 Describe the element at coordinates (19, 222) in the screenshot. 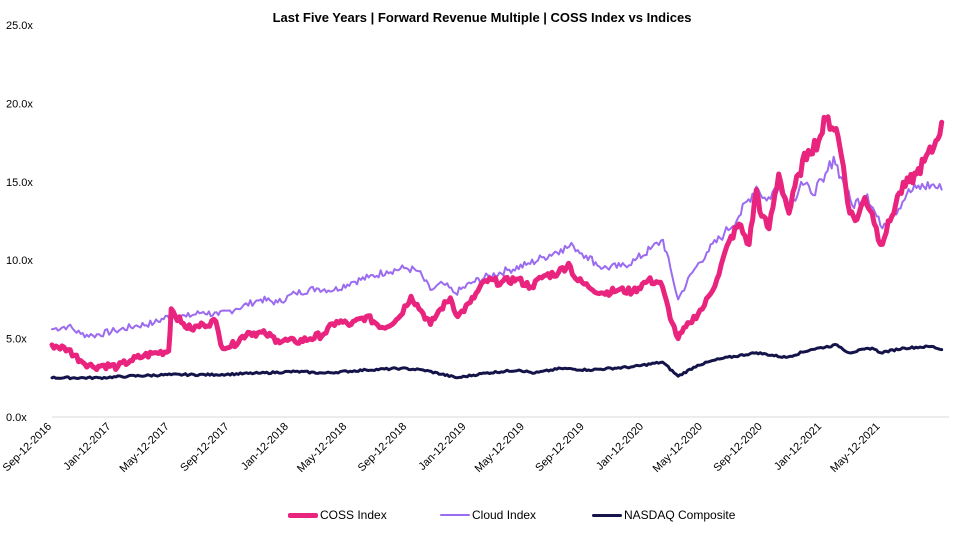

I see `y-axis-ticks: 0.0x 5.0x 10.0x 15.0x 20.0x 25.0x` at that location.